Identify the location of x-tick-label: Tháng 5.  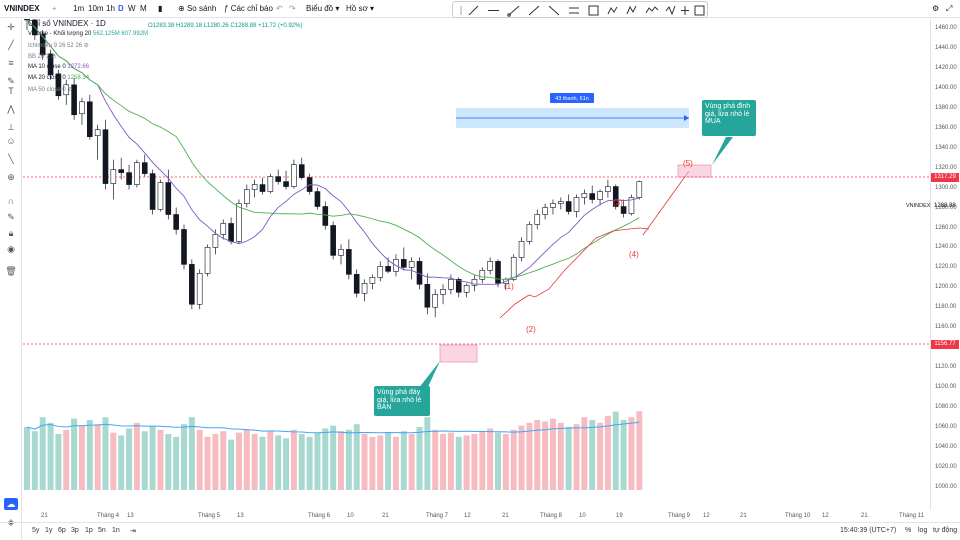
(209, 516).